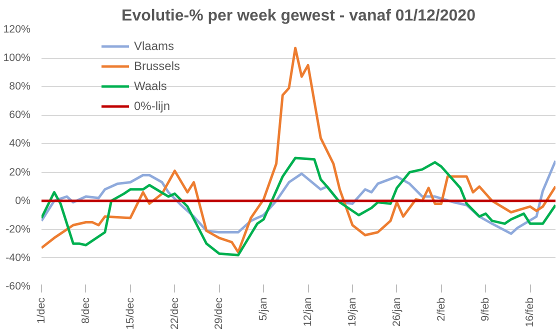 The height and width of the screenshot is (332, 560). I want to click on x-tick-label: 16/feb, so click(530, 312).